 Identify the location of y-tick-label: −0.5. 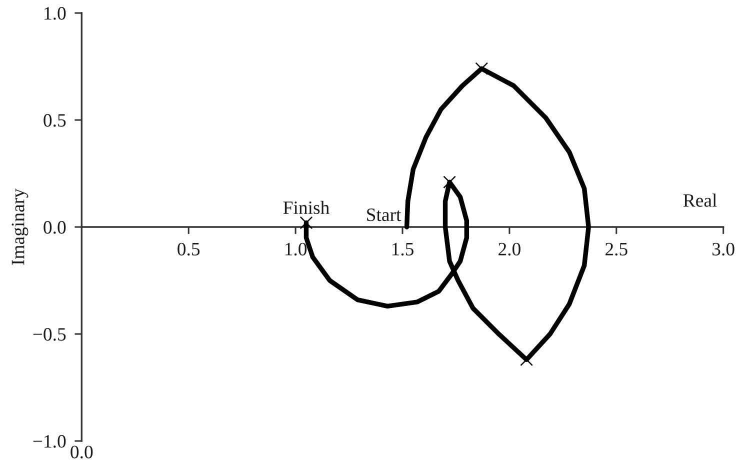
(49, 334).